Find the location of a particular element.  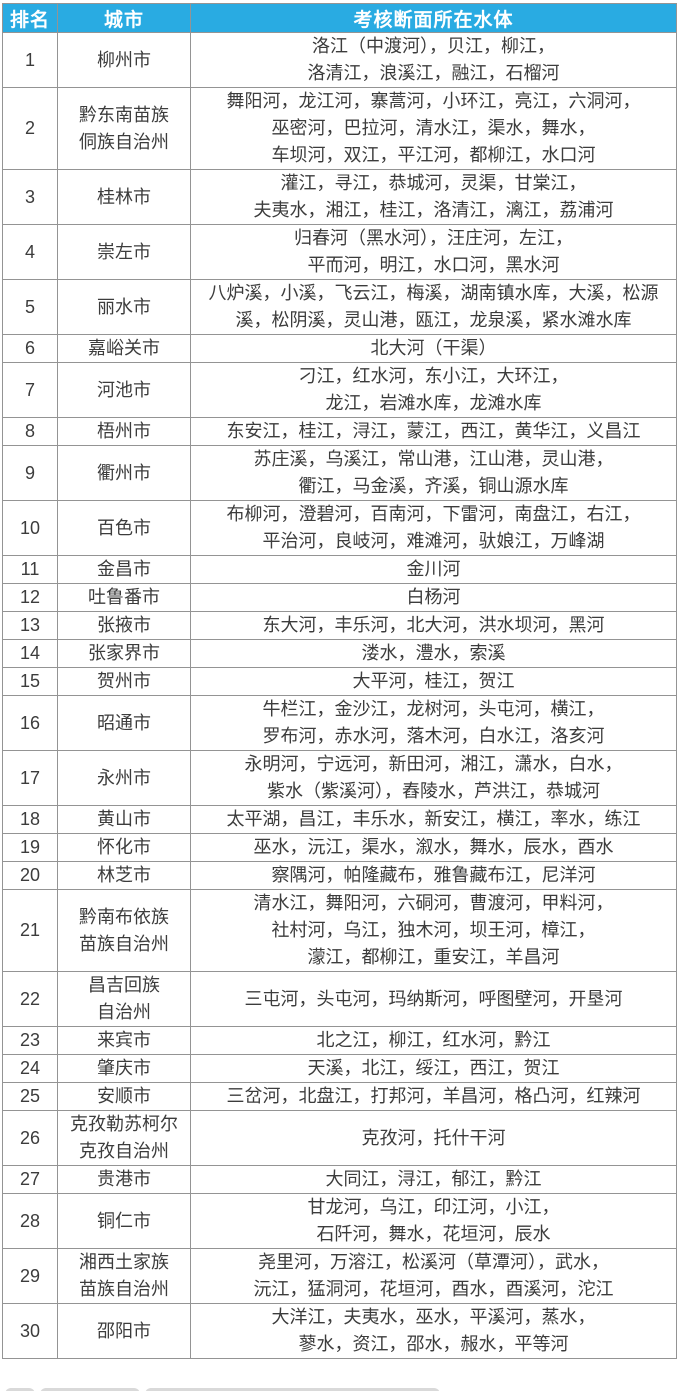

column-header-waterbodies: 考核断面所在水体 is located at coordinates (433, 18).